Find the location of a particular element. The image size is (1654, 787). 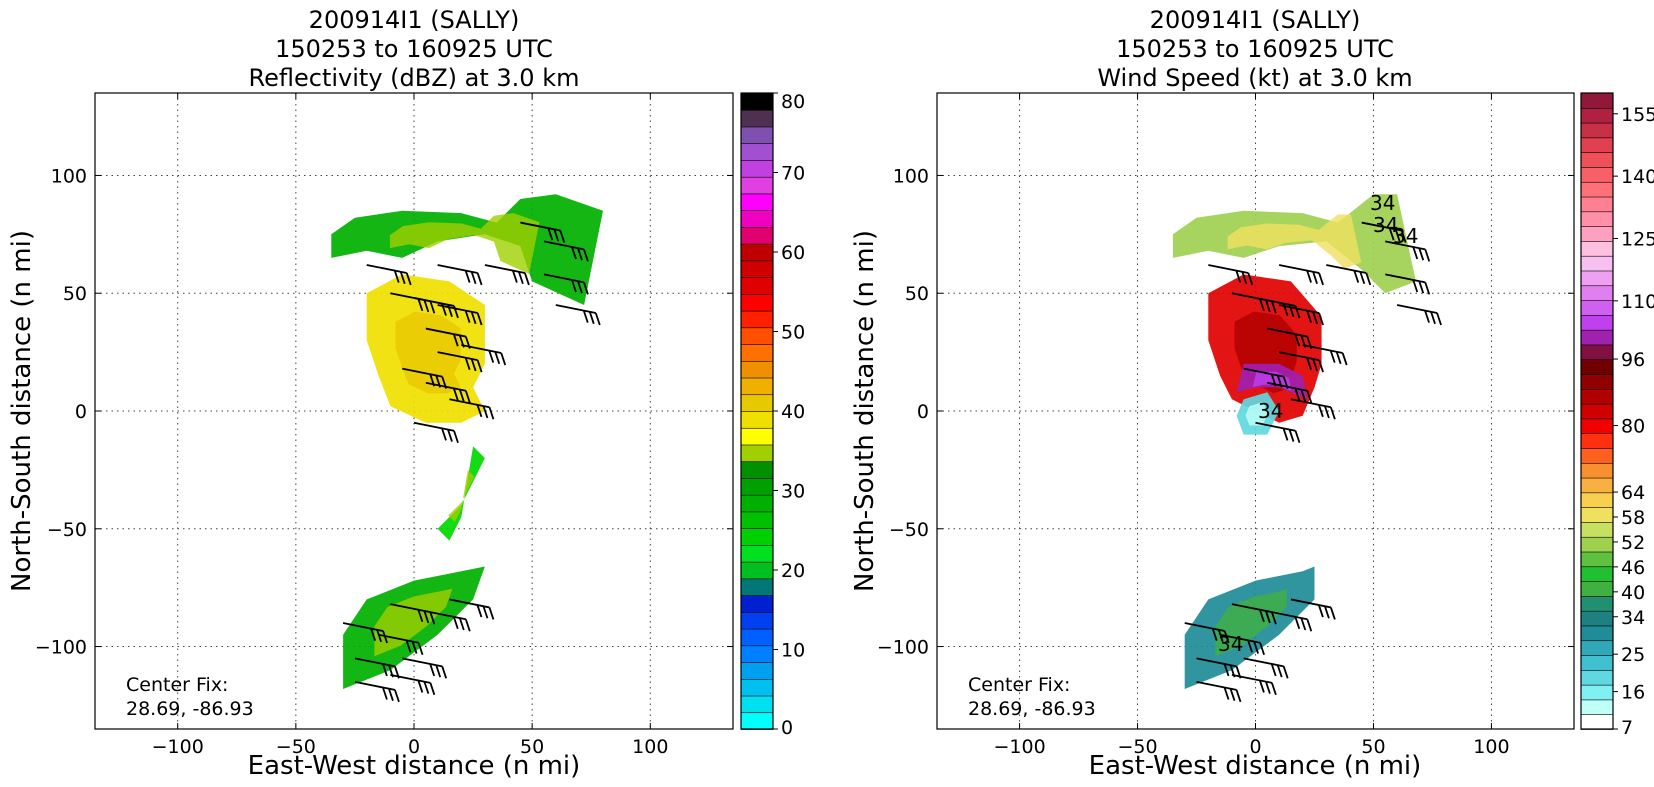

left-ylabel: North-South distance (n mi) is located at coordinates (22, 411).